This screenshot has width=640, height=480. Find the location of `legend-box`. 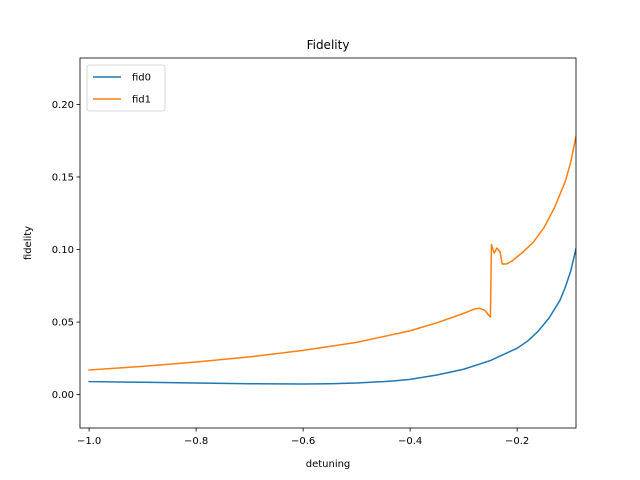

legend-box is located at coordinates (126, 88).